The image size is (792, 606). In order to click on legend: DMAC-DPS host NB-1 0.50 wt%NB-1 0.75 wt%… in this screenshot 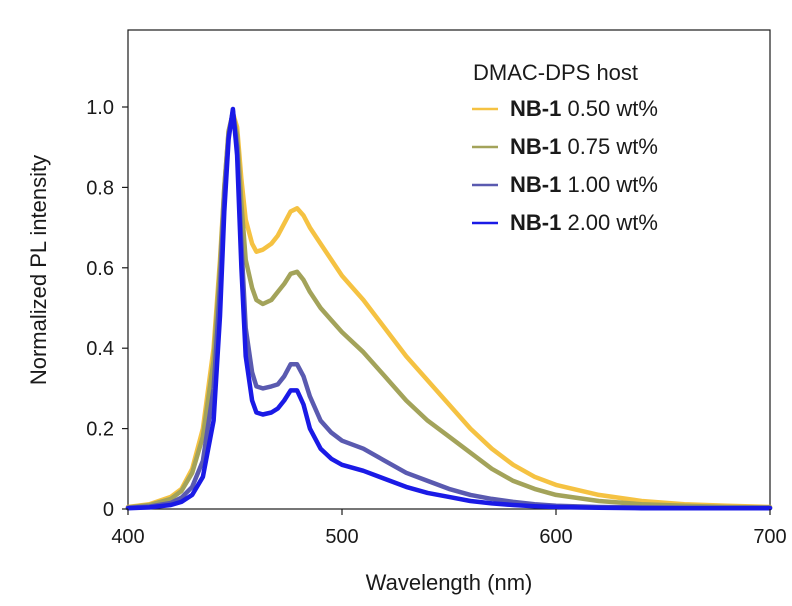, I will do `click(565, 147)`.